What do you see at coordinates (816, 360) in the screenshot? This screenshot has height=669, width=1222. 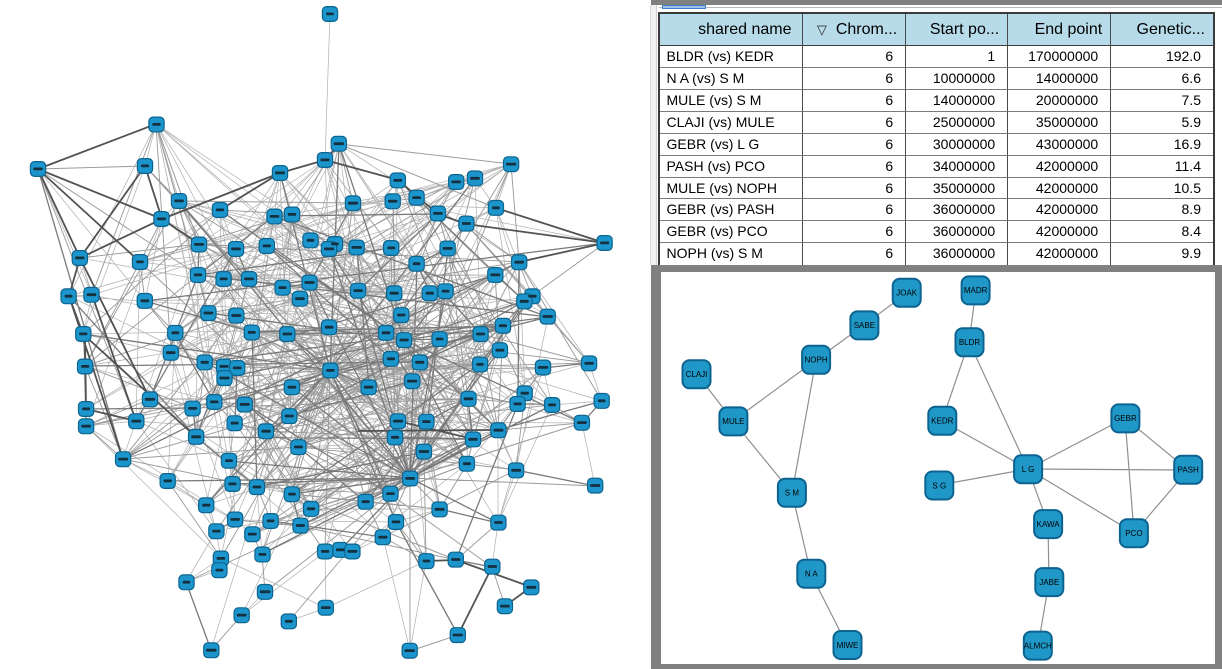 I see `svg-text: NOPH` at bounding box center [816, 360].